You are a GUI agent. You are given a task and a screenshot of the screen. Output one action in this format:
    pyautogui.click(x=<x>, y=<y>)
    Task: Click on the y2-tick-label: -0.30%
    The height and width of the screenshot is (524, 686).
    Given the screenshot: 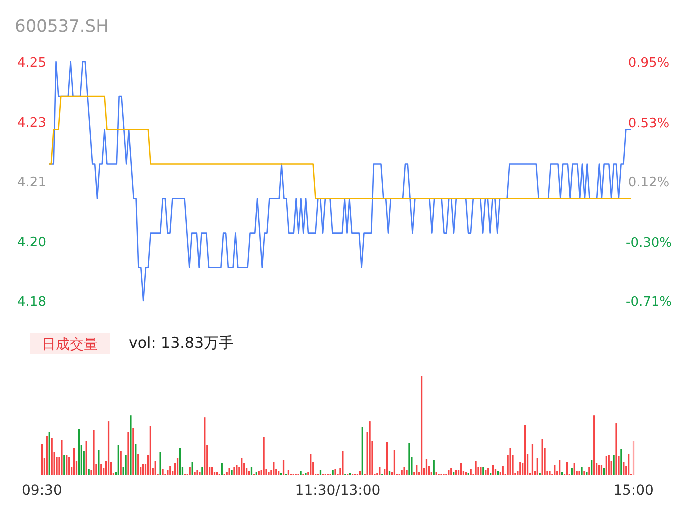 What is the action you would take?
    pyautogui.click(x=649, y=243)
    